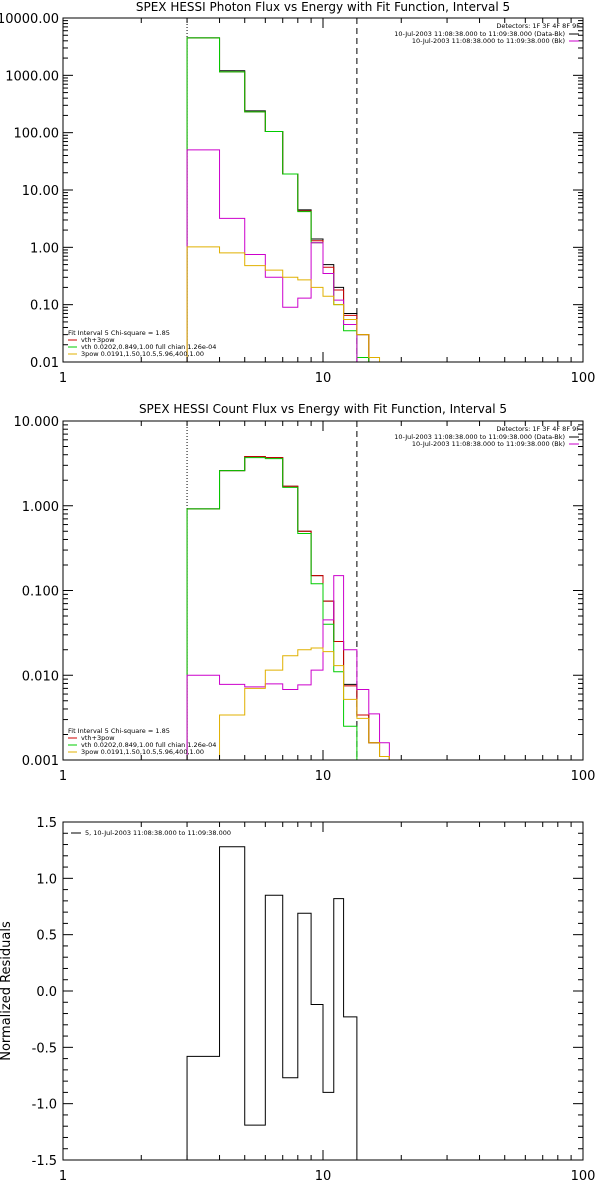  What do you see at coordinates (46, 879) in the screenshot?
I see `y-tick-label: 1.0` at bounding box center [46, 879].